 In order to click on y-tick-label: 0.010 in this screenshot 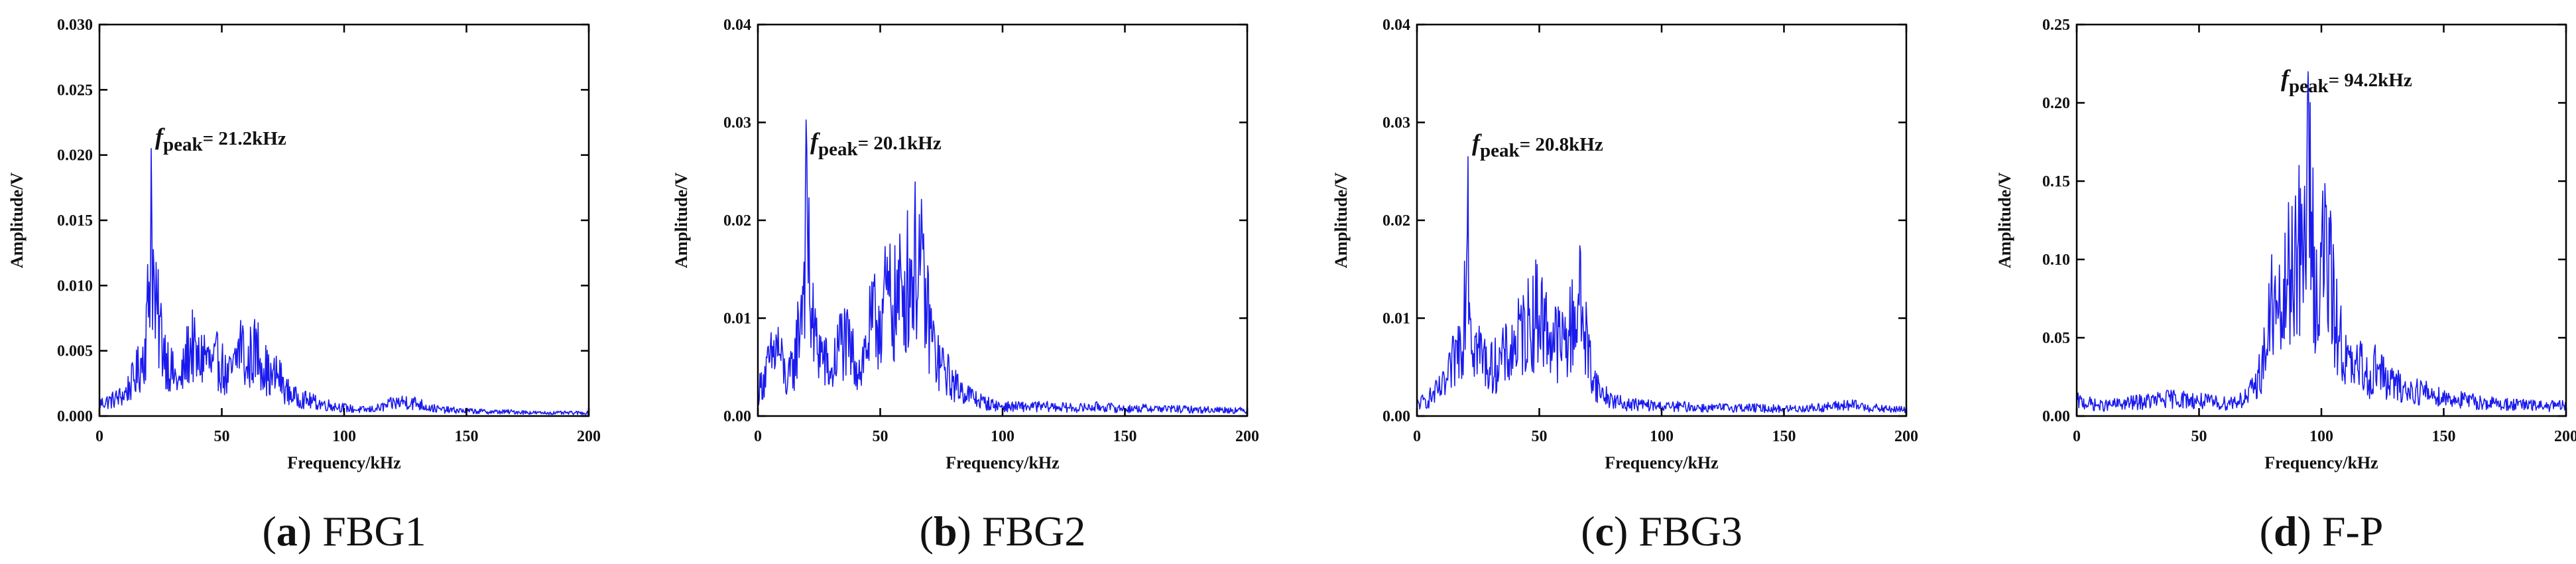, I will do `click(75, 286)`.